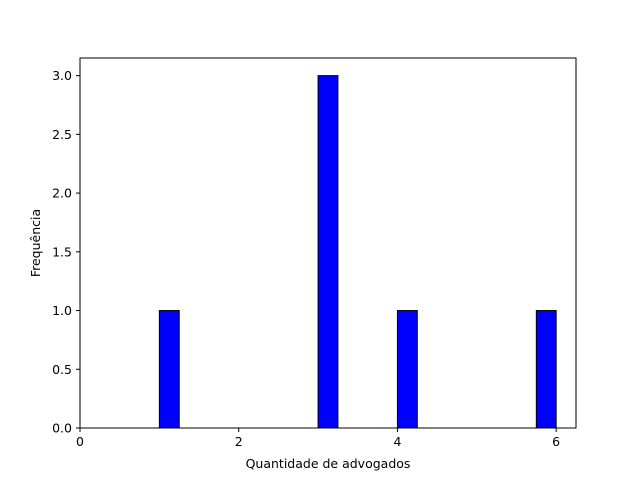 The image size is (640, 480). What do you see at coordinates (62, 251) in the screenshot?
I see `y-tick-label: 1.5` at bounding box center [62, 251].